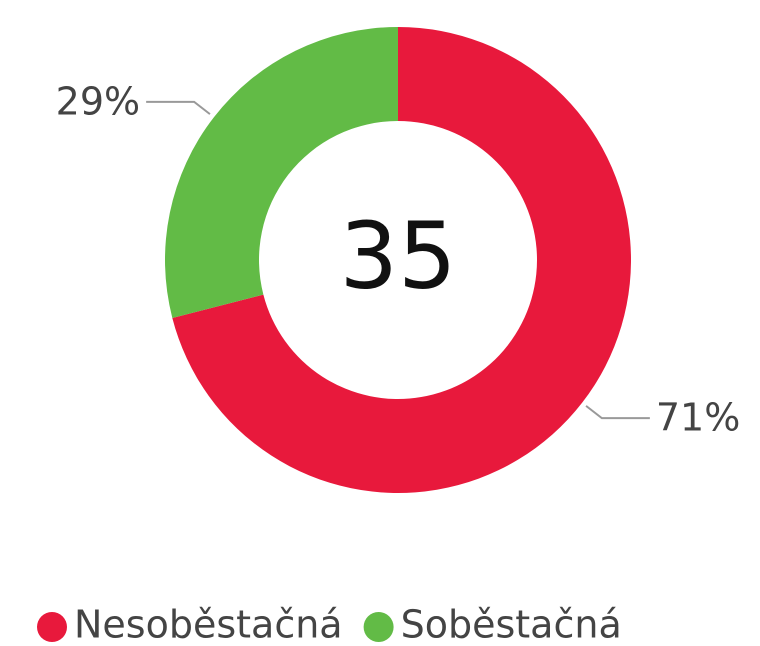 The image size is (760, 646). What do you see at coordinates (511, 624) in the screenshot?
I see `legend-label: Soběstačná` at bounding box center [511, 624].